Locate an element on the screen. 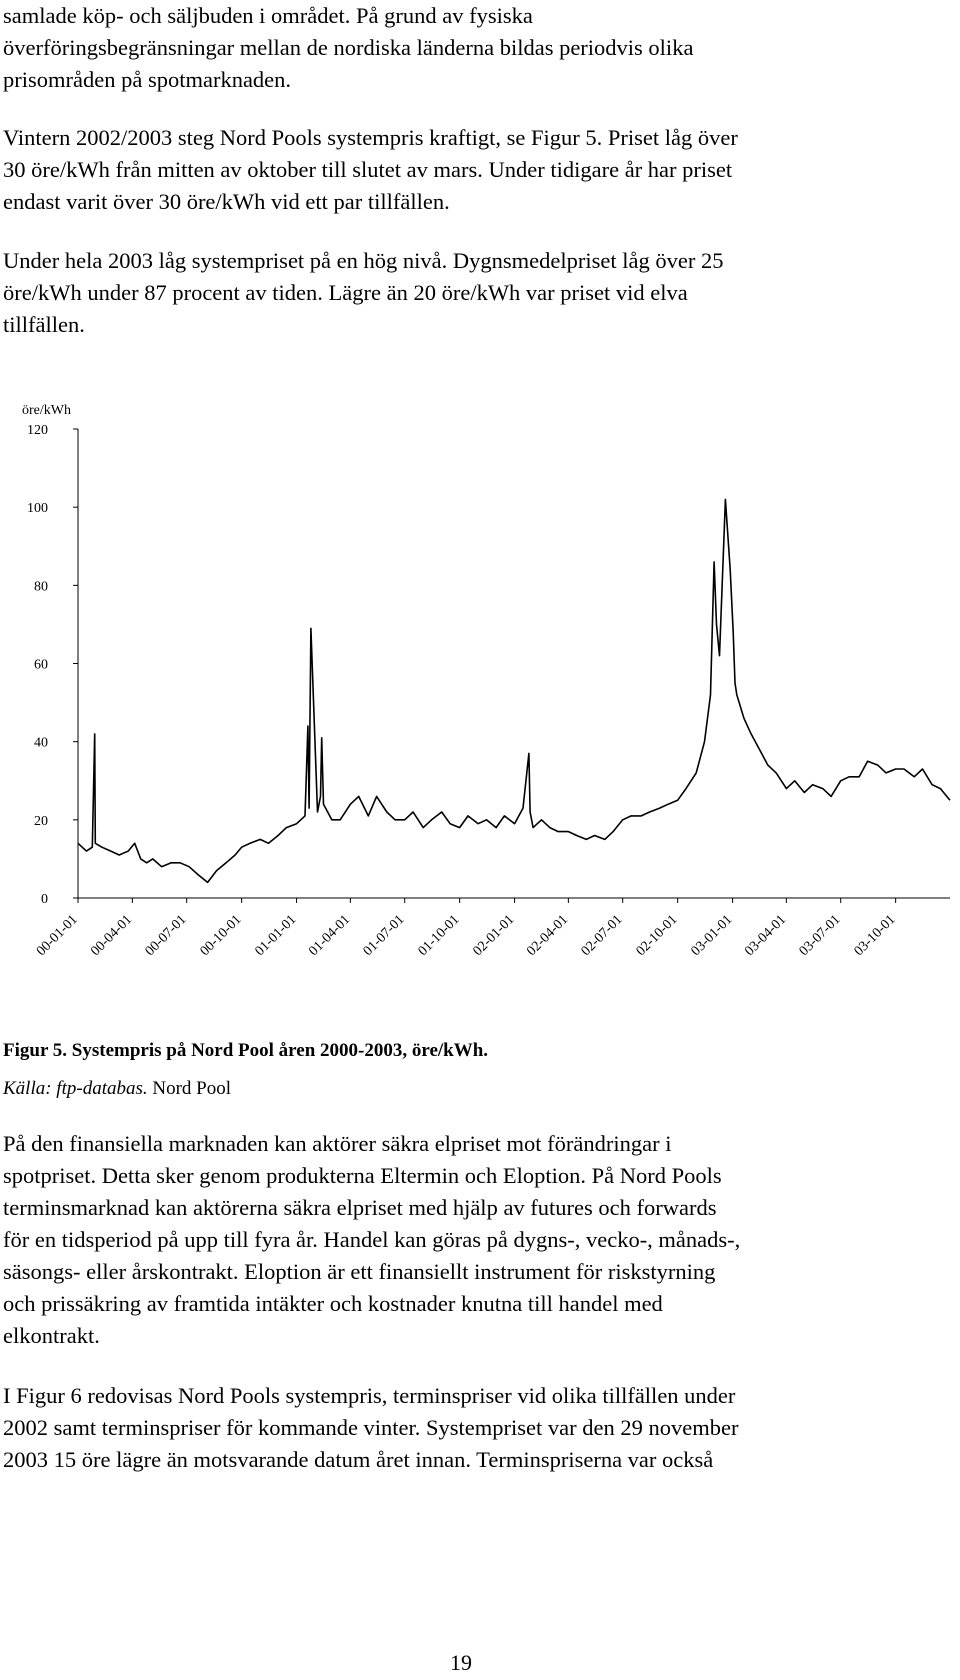  text-line: tillfällen. is located at coordinates (44, 324).